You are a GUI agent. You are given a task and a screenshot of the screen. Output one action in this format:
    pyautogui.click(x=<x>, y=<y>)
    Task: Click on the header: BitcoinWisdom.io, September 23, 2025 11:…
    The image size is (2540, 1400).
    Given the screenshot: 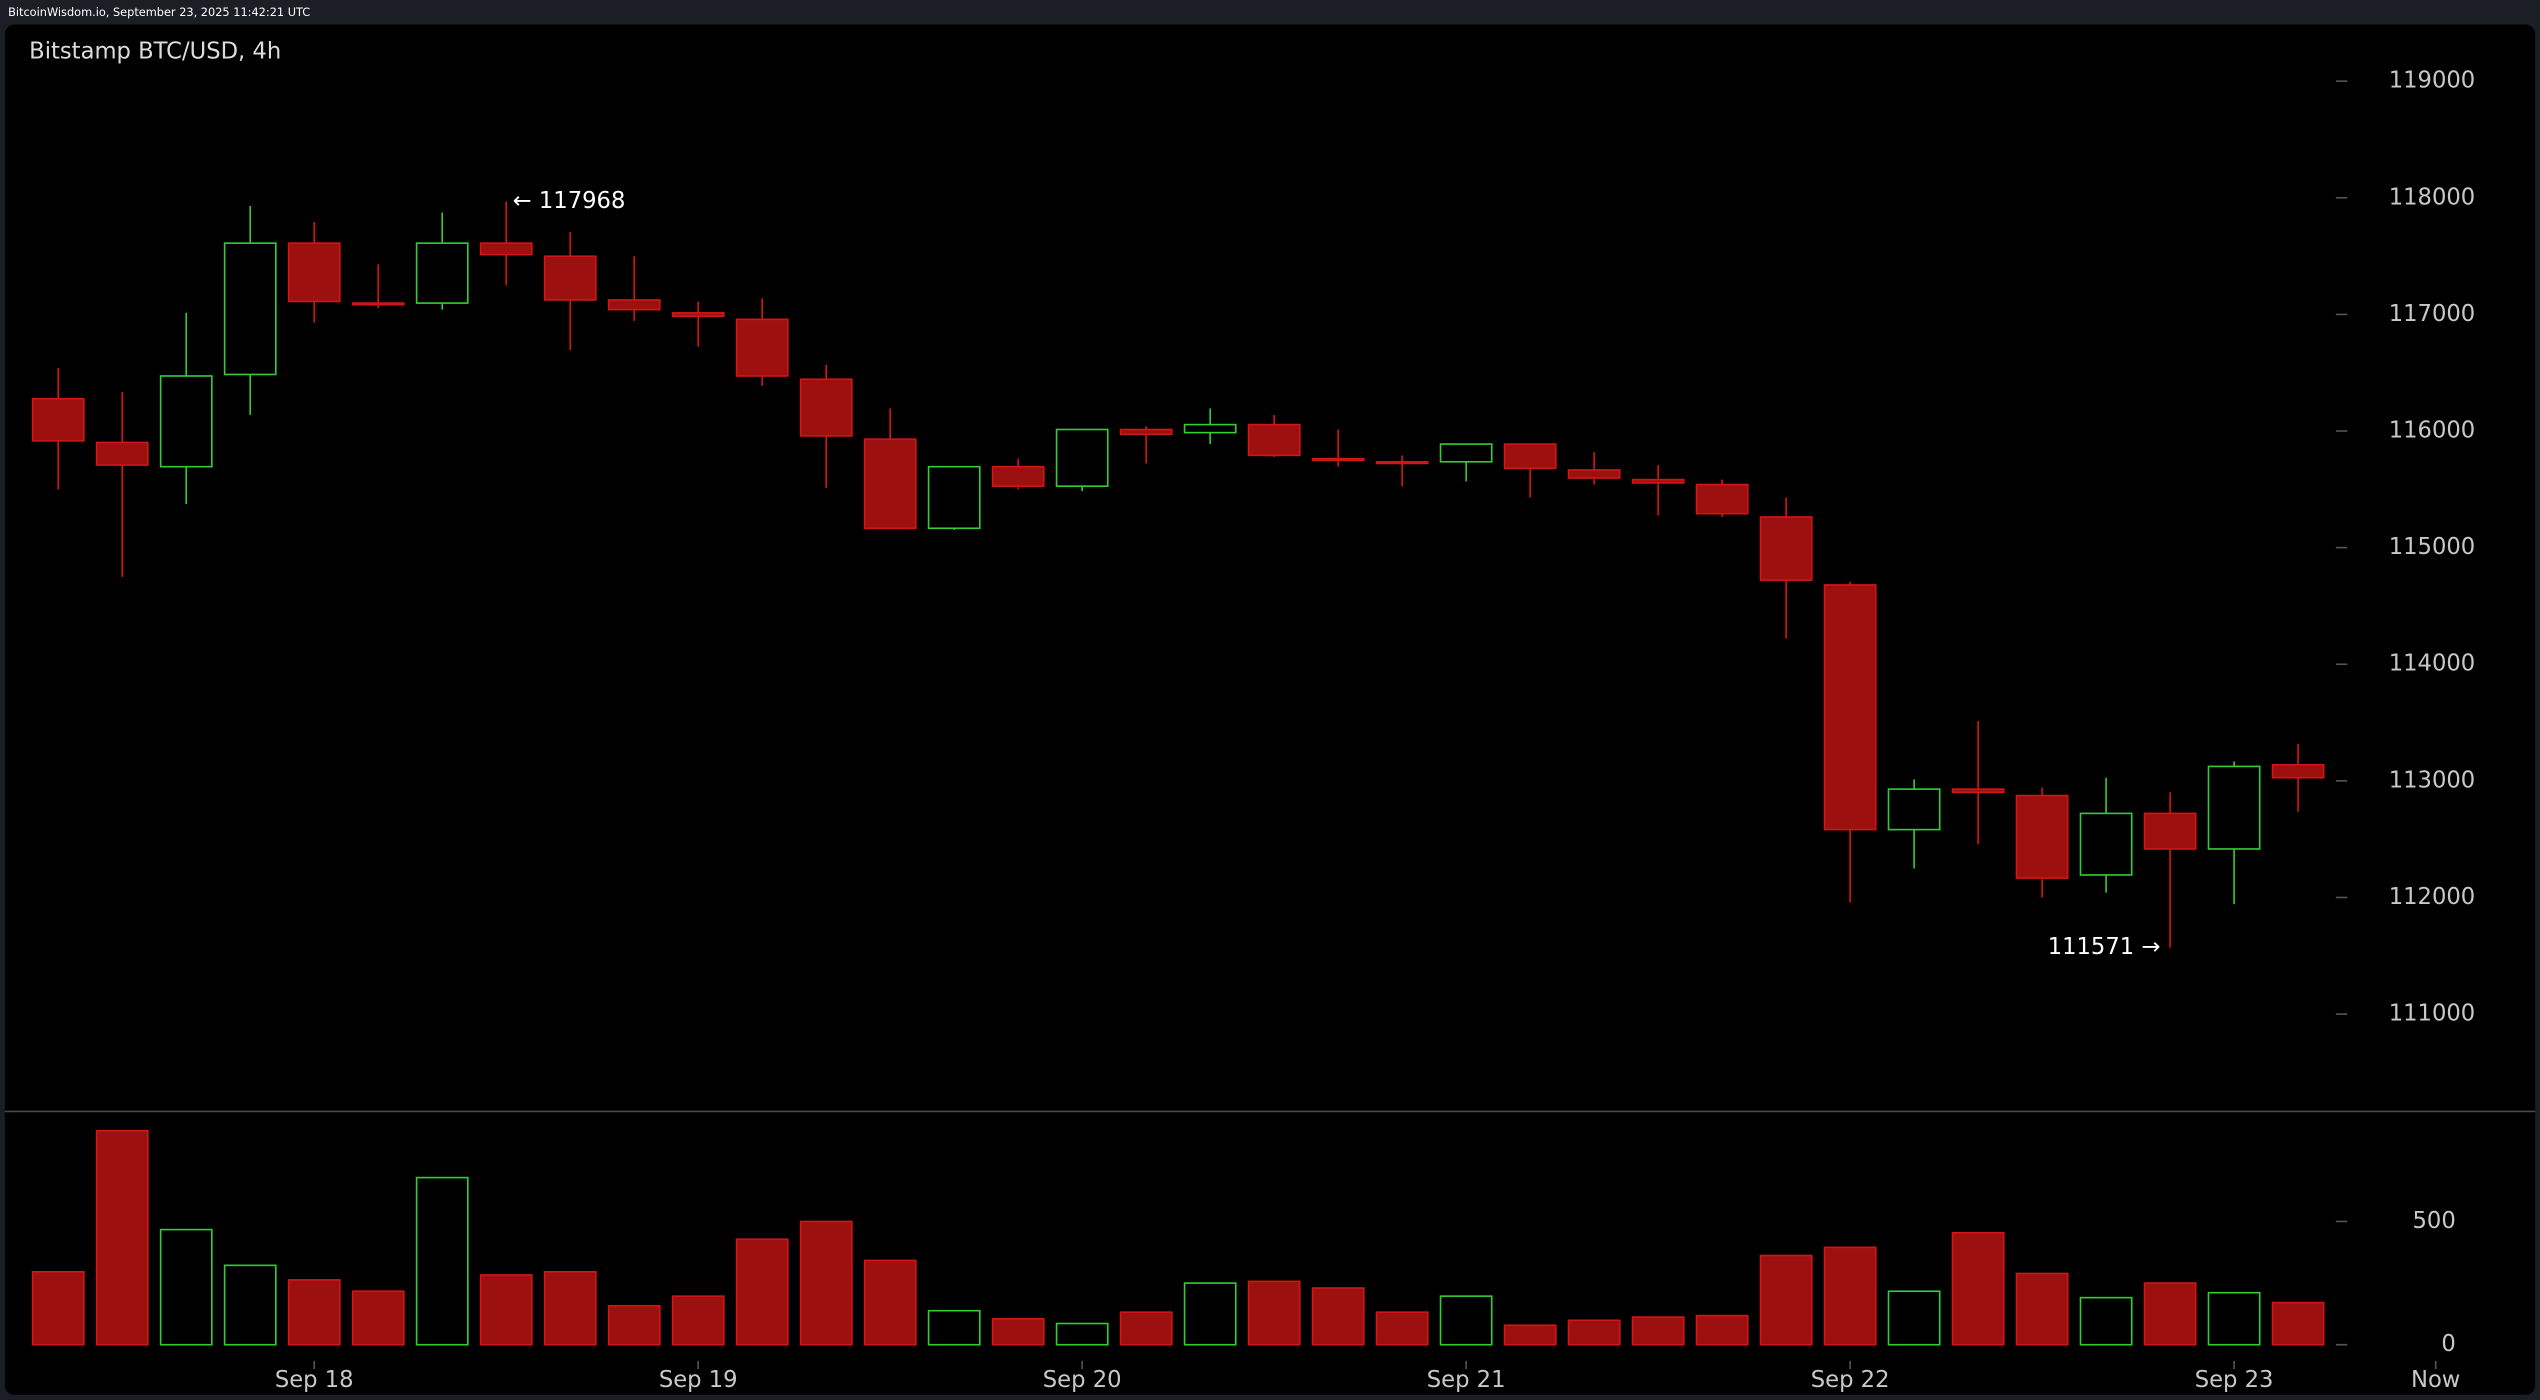 What is the action you would take?
    pyautogui.click(x=159, y=12)
    